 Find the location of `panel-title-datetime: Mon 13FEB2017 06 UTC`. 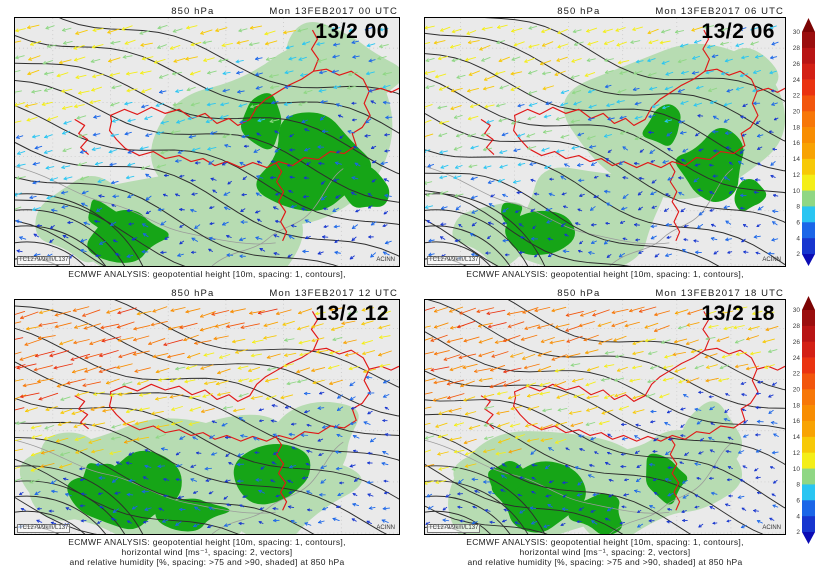

panel-title-datetime: Mon 13FEB2017 06 UTC is located at coordinates (719, 11).